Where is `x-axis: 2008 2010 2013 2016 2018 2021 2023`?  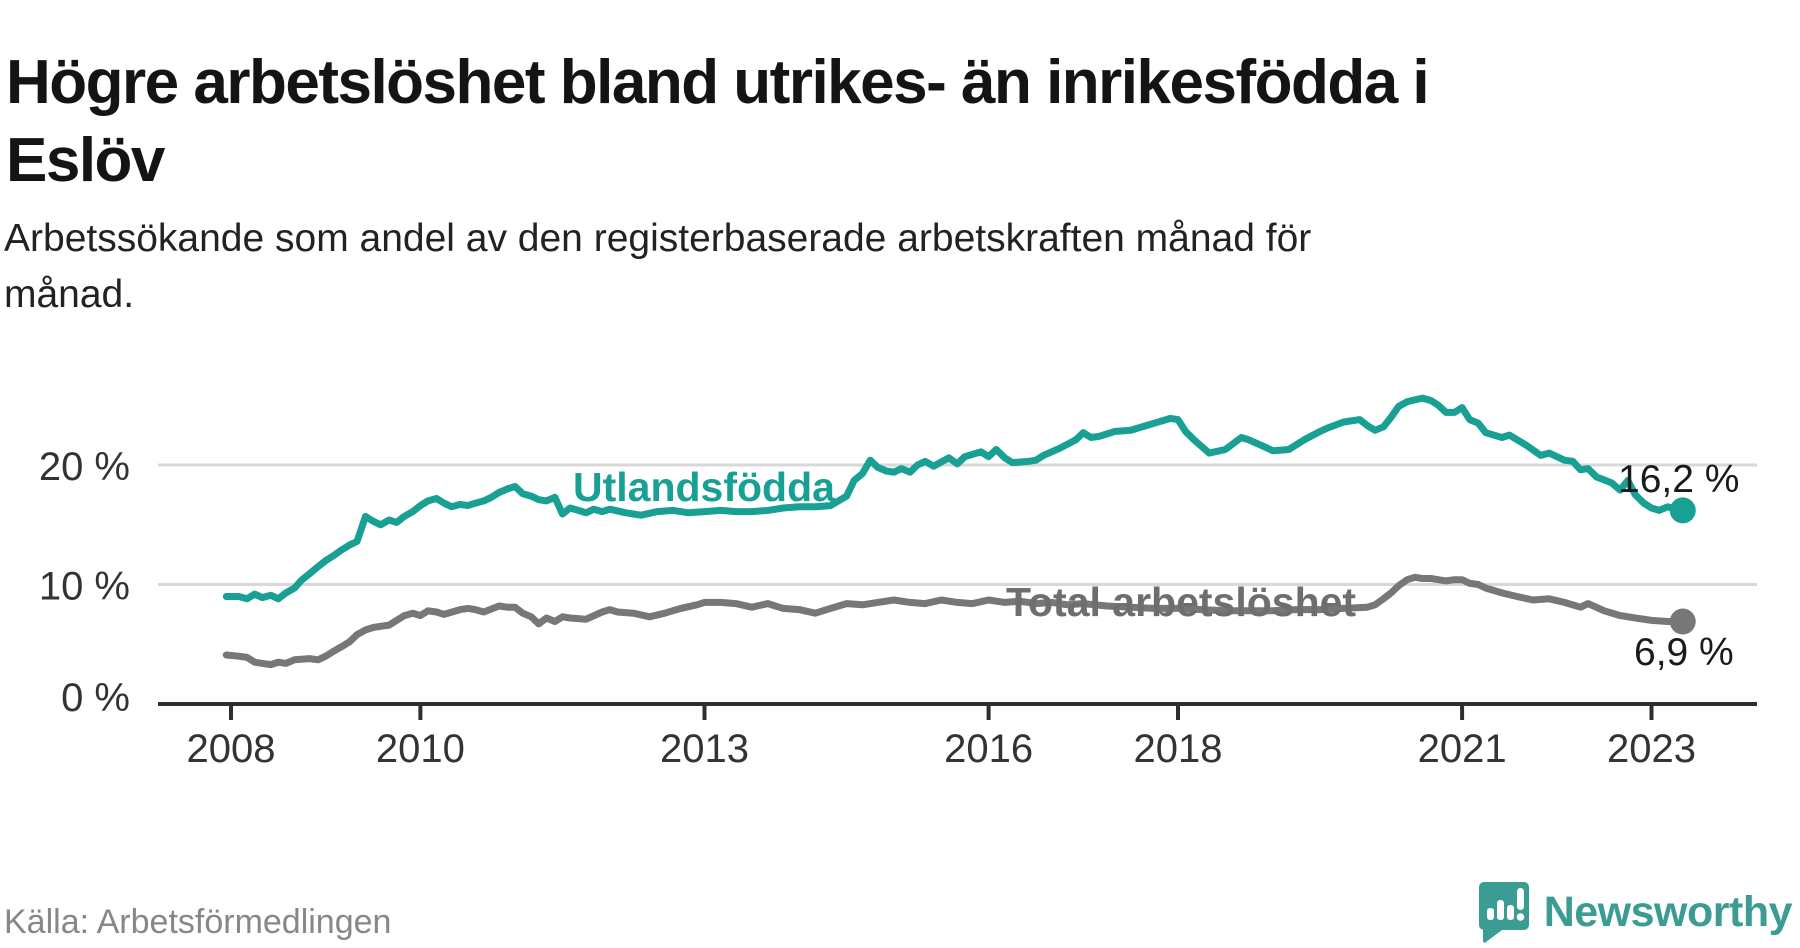
x-axis: 2008 2010 2013 2016 2018 2021 2023 is located at coordinates (957, 736).